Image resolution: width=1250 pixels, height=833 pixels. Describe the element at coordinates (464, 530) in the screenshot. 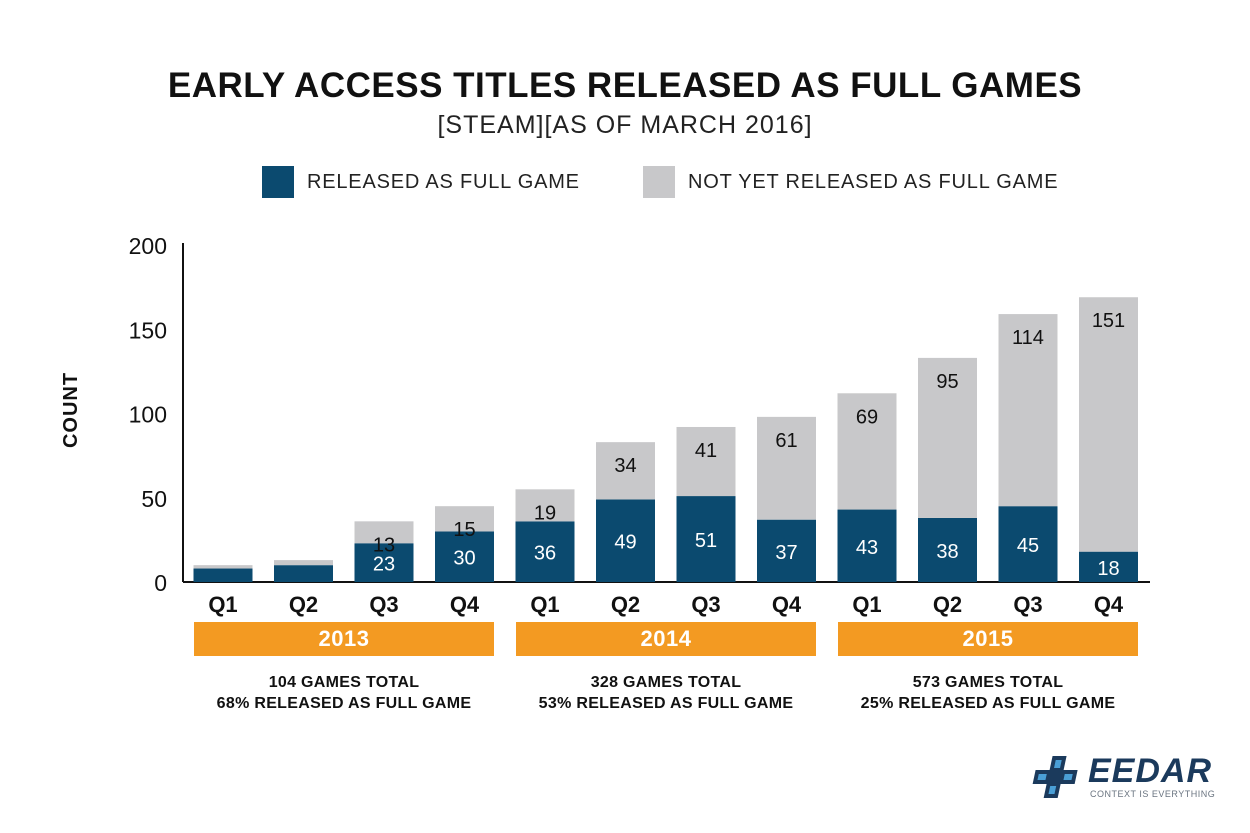

I see `data-label: 15` at that location.